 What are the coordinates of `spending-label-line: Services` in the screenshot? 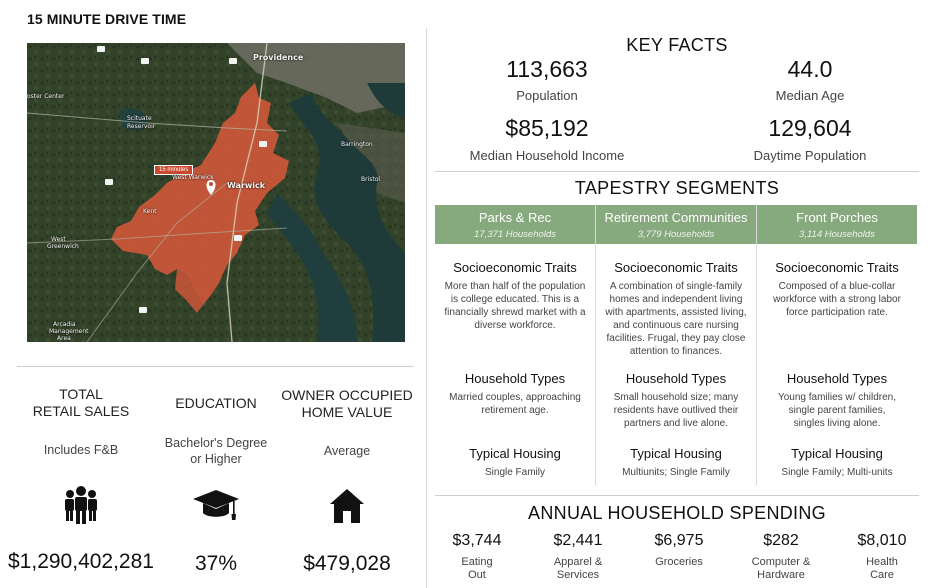 It's located at (578, 575).